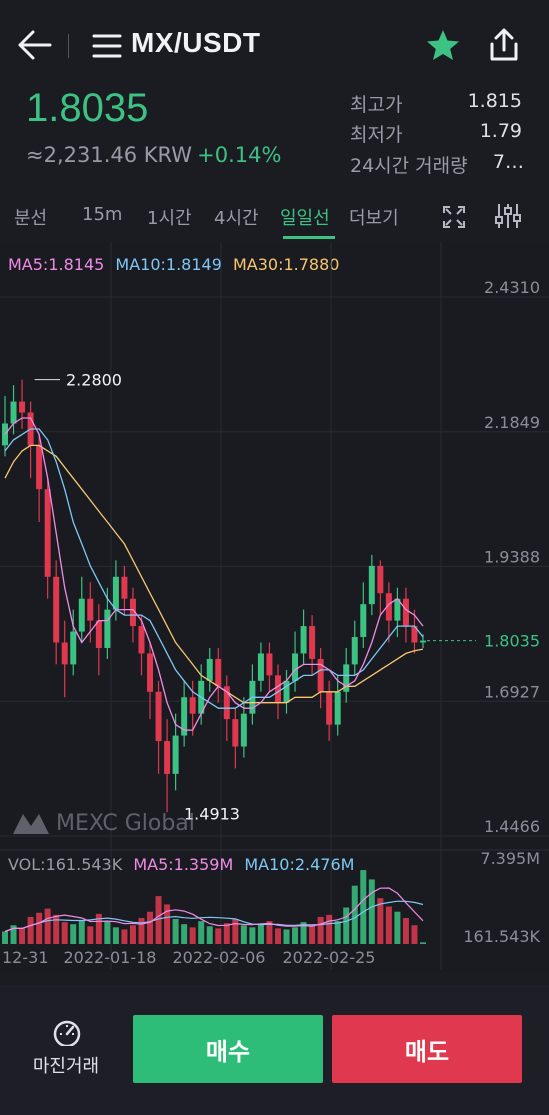  I want to click on buy-button: 매수, so click(228, 1049).